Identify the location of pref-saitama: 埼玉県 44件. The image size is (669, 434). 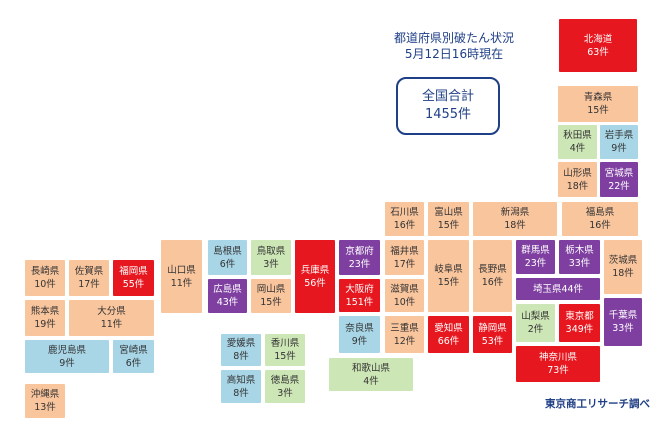
(558, 289).